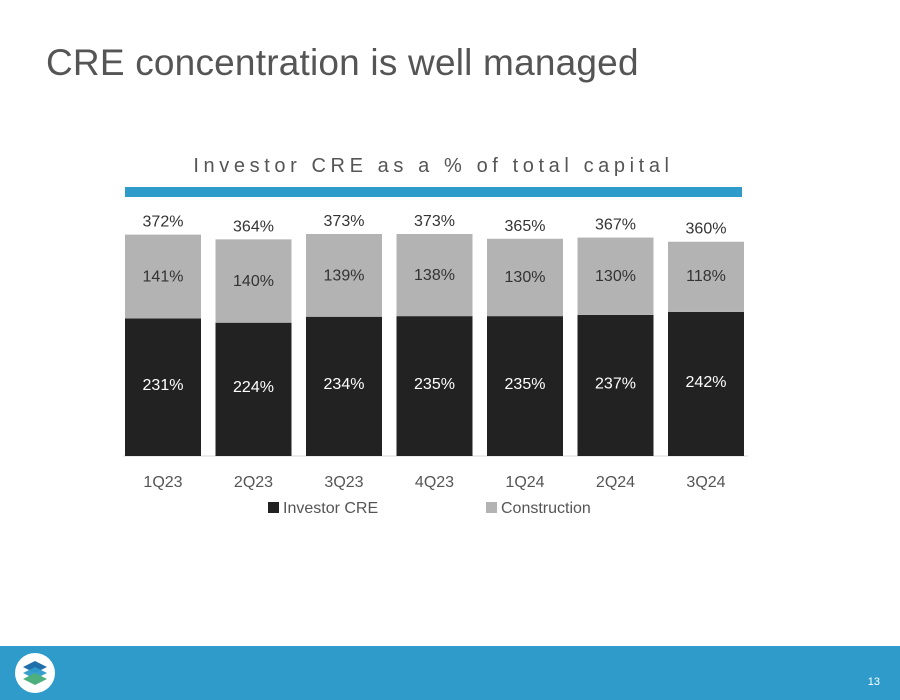 The image size is (900, 700). I want to click on legend-label: Investor CRE, so click(330, 508).